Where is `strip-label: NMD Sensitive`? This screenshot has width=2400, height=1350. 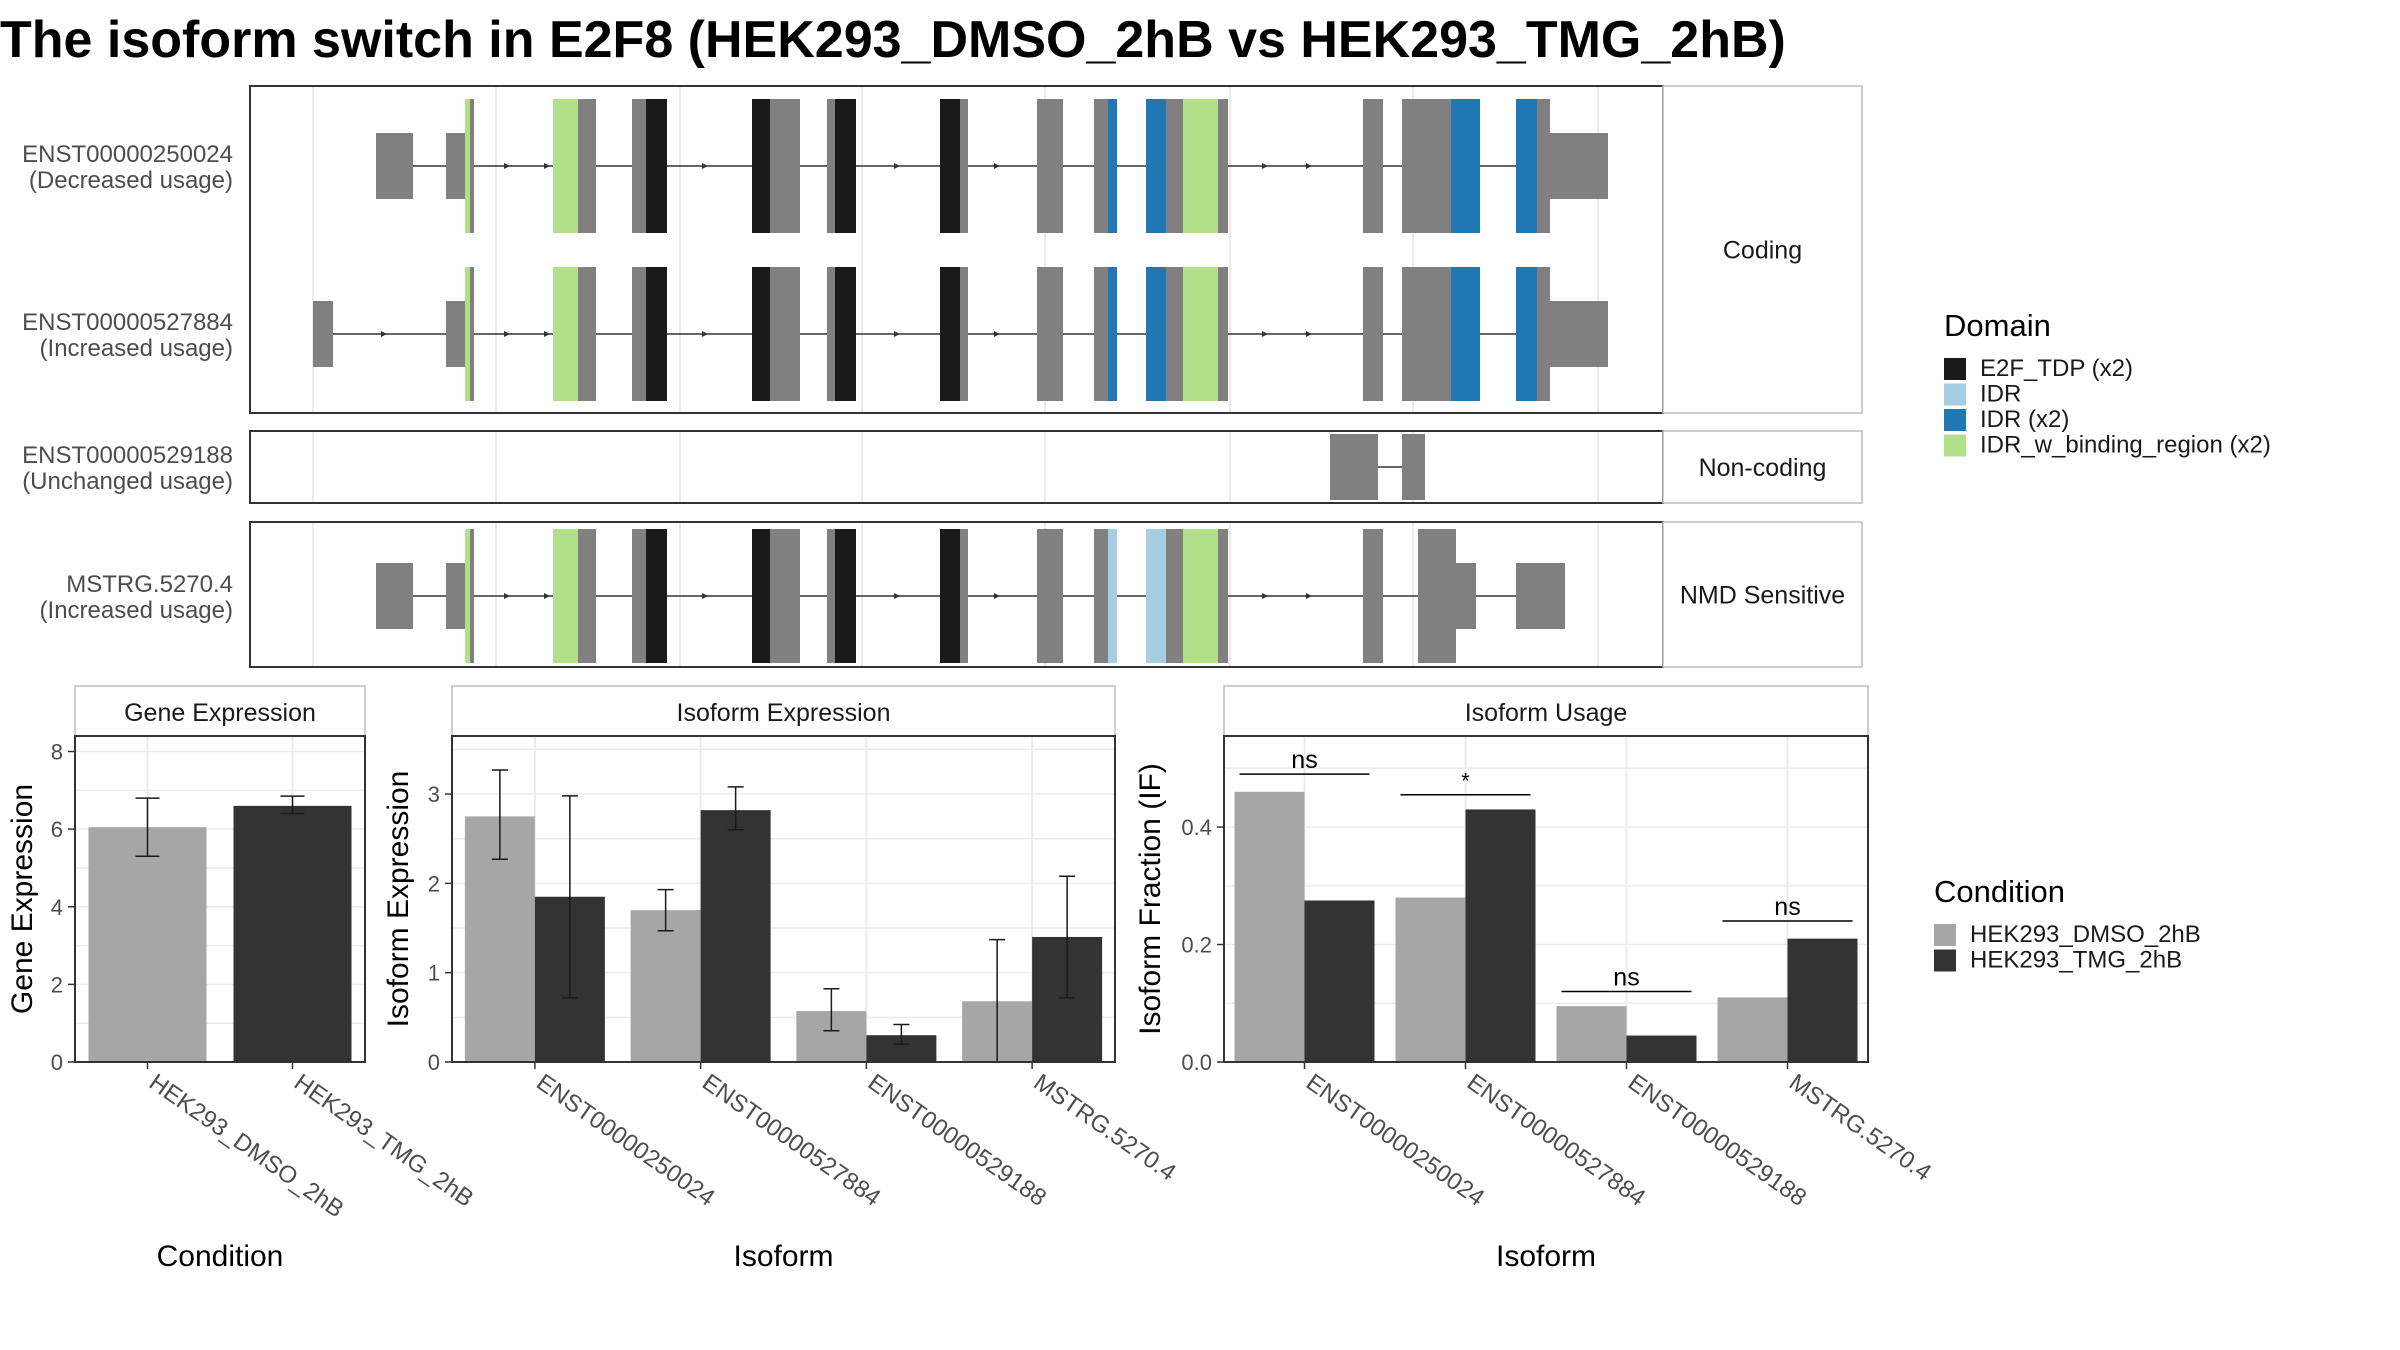
strip-label: NMD Sensitive is located at coordinates (1762, 596).